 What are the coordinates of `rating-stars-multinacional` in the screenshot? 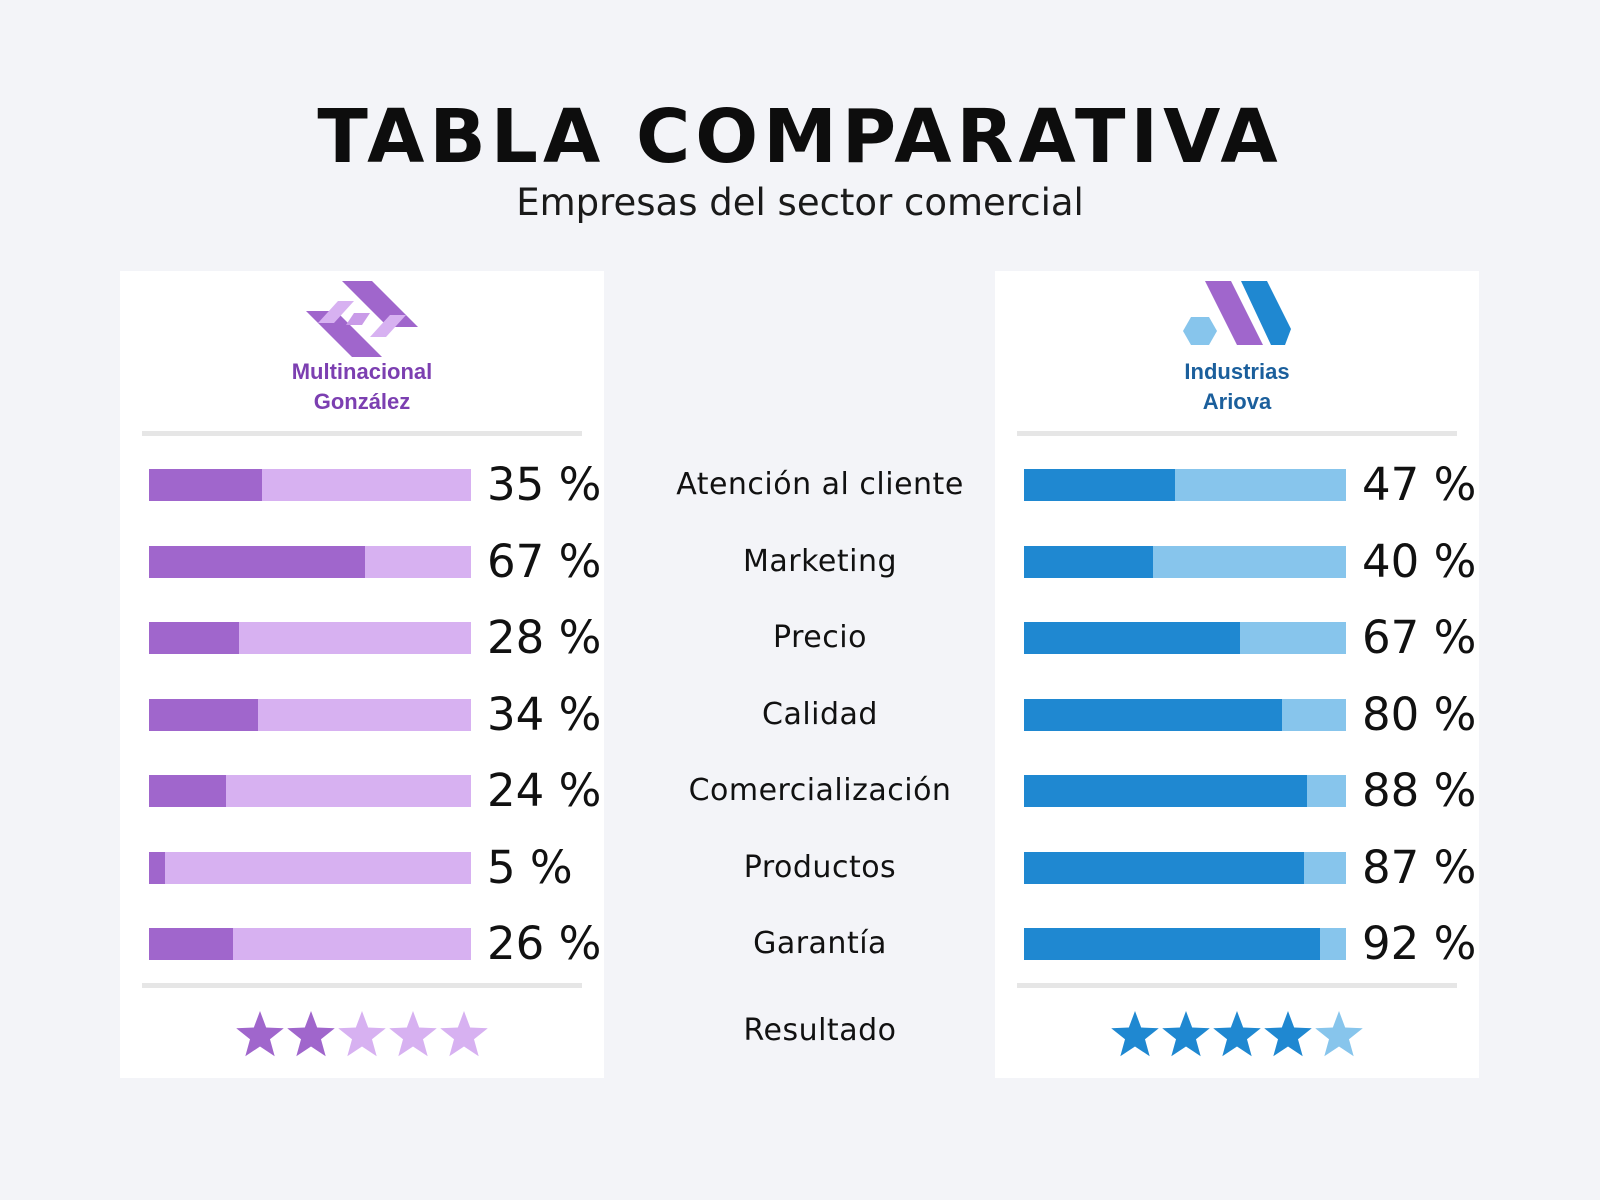 It's located at (362, 1037).